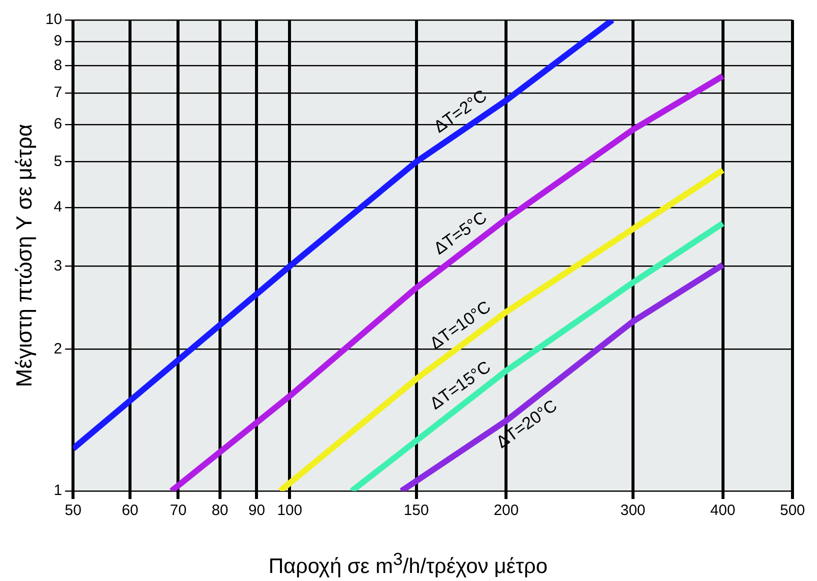 The image size is (817, 581). What do you see at coordinates (289, 511) in the screenshot?
I see `x-tick-label: 100` at bounding box center [289, 511].